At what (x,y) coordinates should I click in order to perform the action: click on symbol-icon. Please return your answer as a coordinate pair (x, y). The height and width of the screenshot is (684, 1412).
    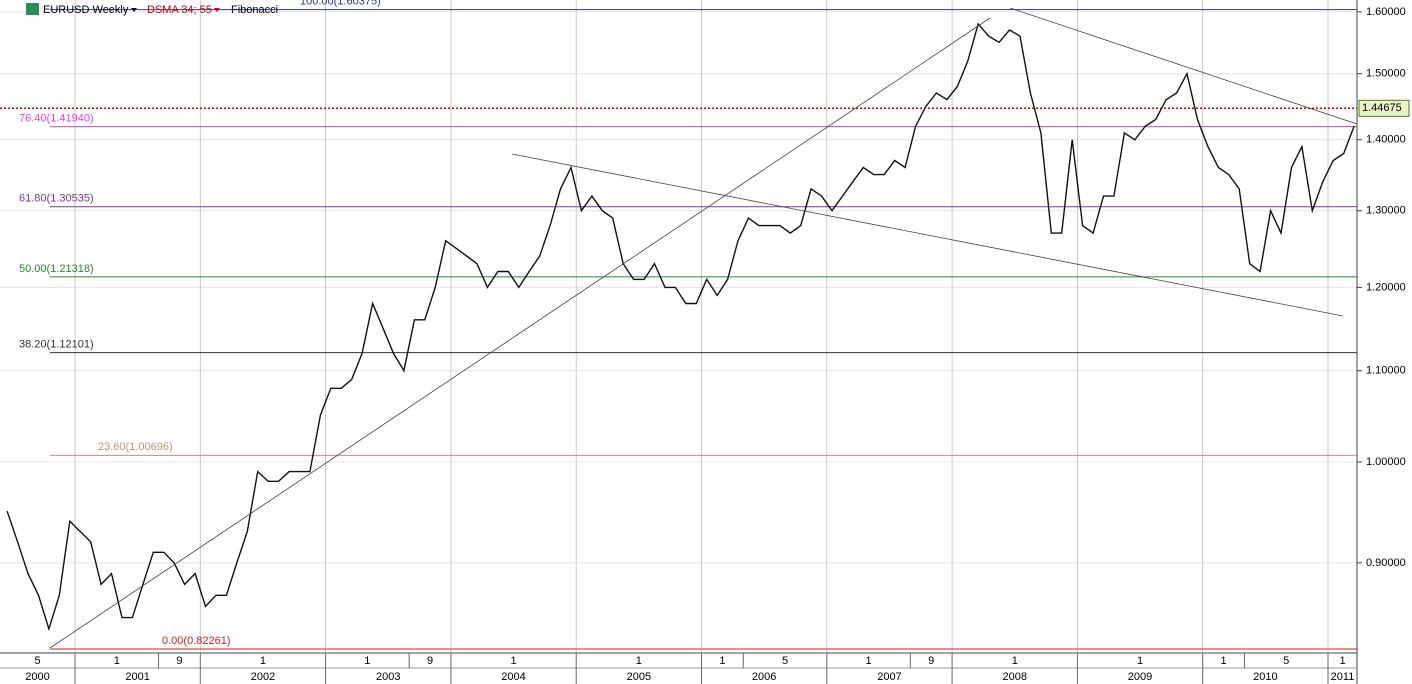
    Looking at the image, I should click on (32, 9).